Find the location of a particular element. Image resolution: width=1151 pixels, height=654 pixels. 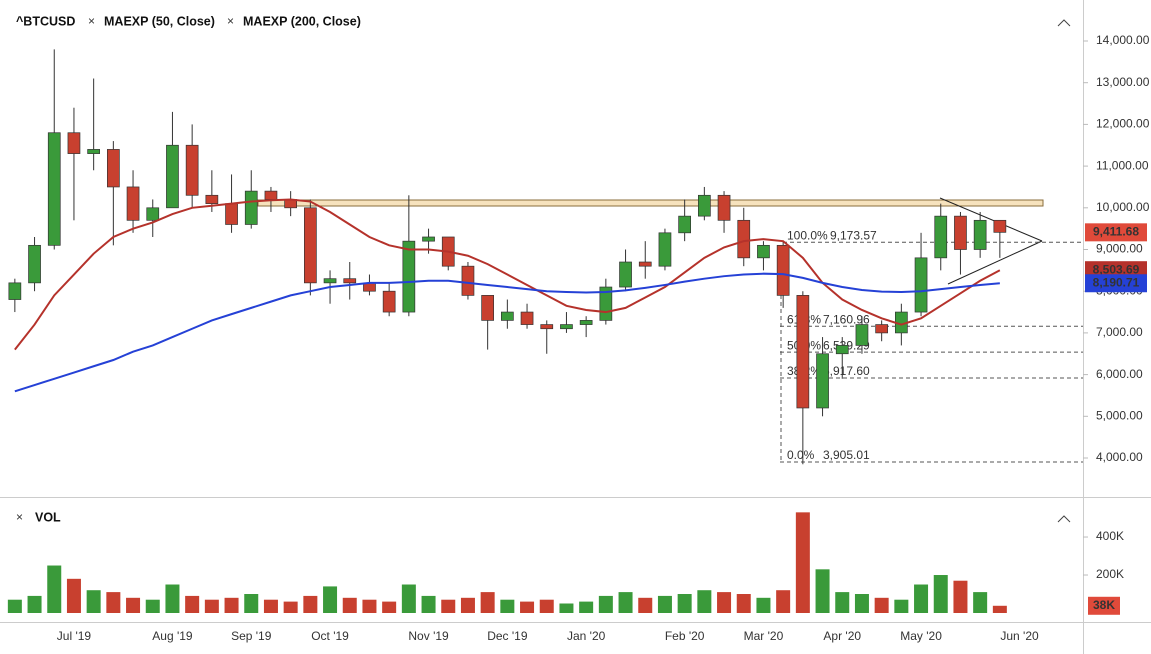

x-tick-label: Apr '20 is located at coordinates (842, 636).